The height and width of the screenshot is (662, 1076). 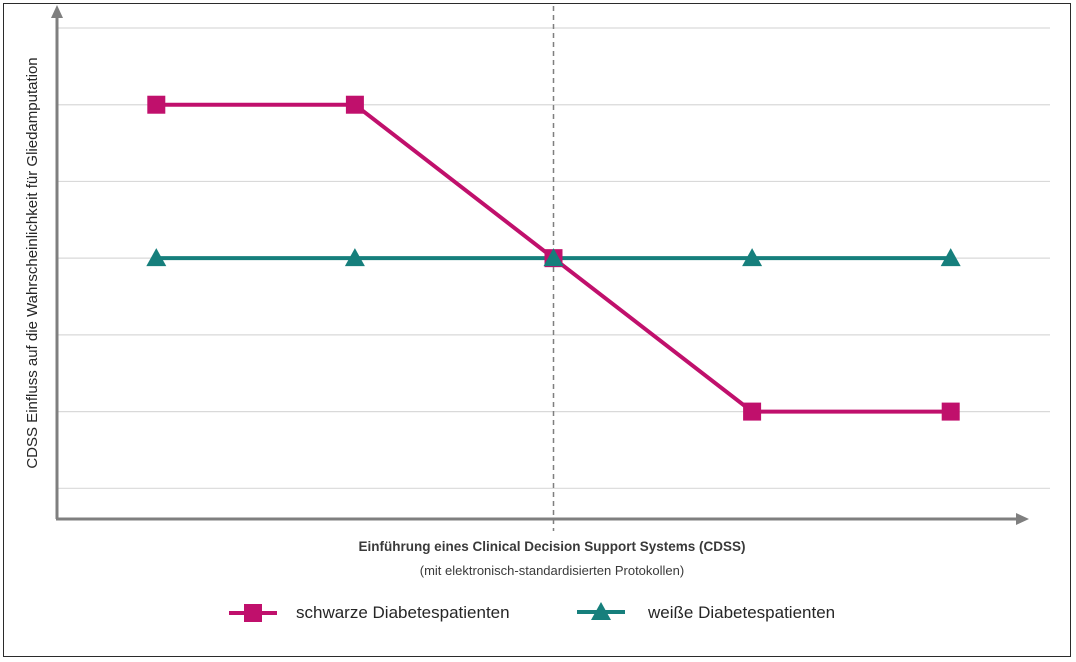 What do you see at coordinates (1022, 519) in the screenshot?
I see `x-axis-arrow-icon` at bounding box center [1022, 519].